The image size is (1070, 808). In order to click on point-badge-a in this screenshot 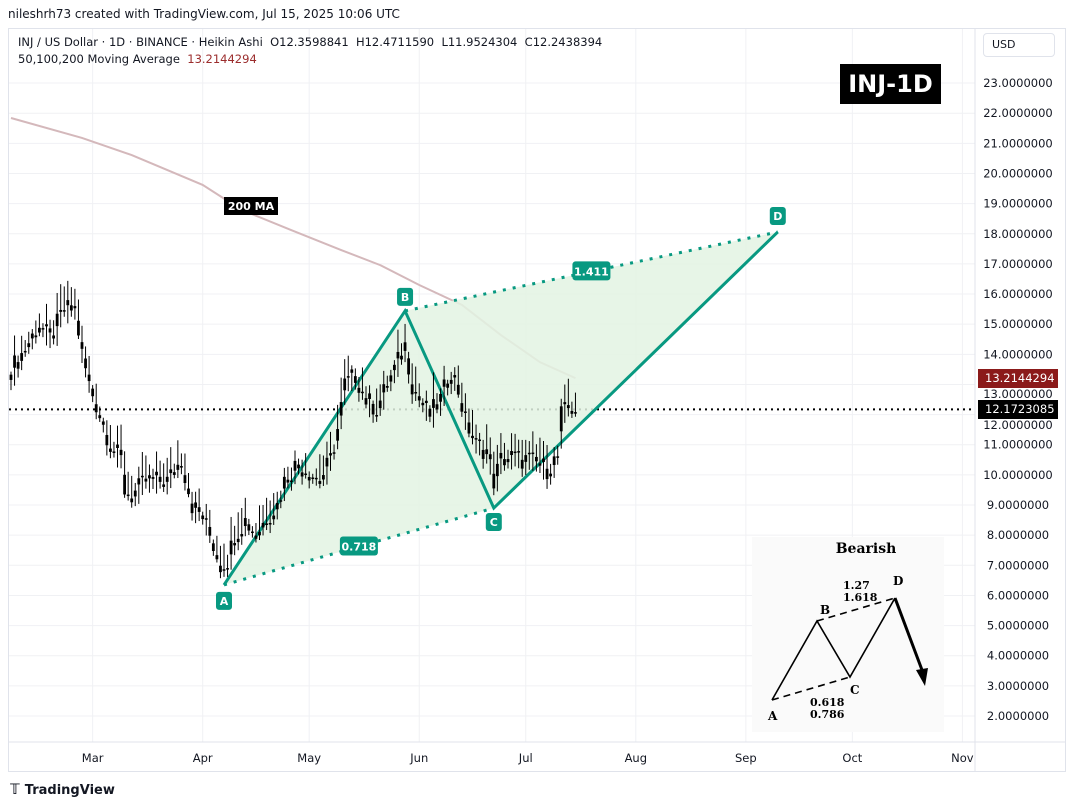, I will do `click(224, 600)`.